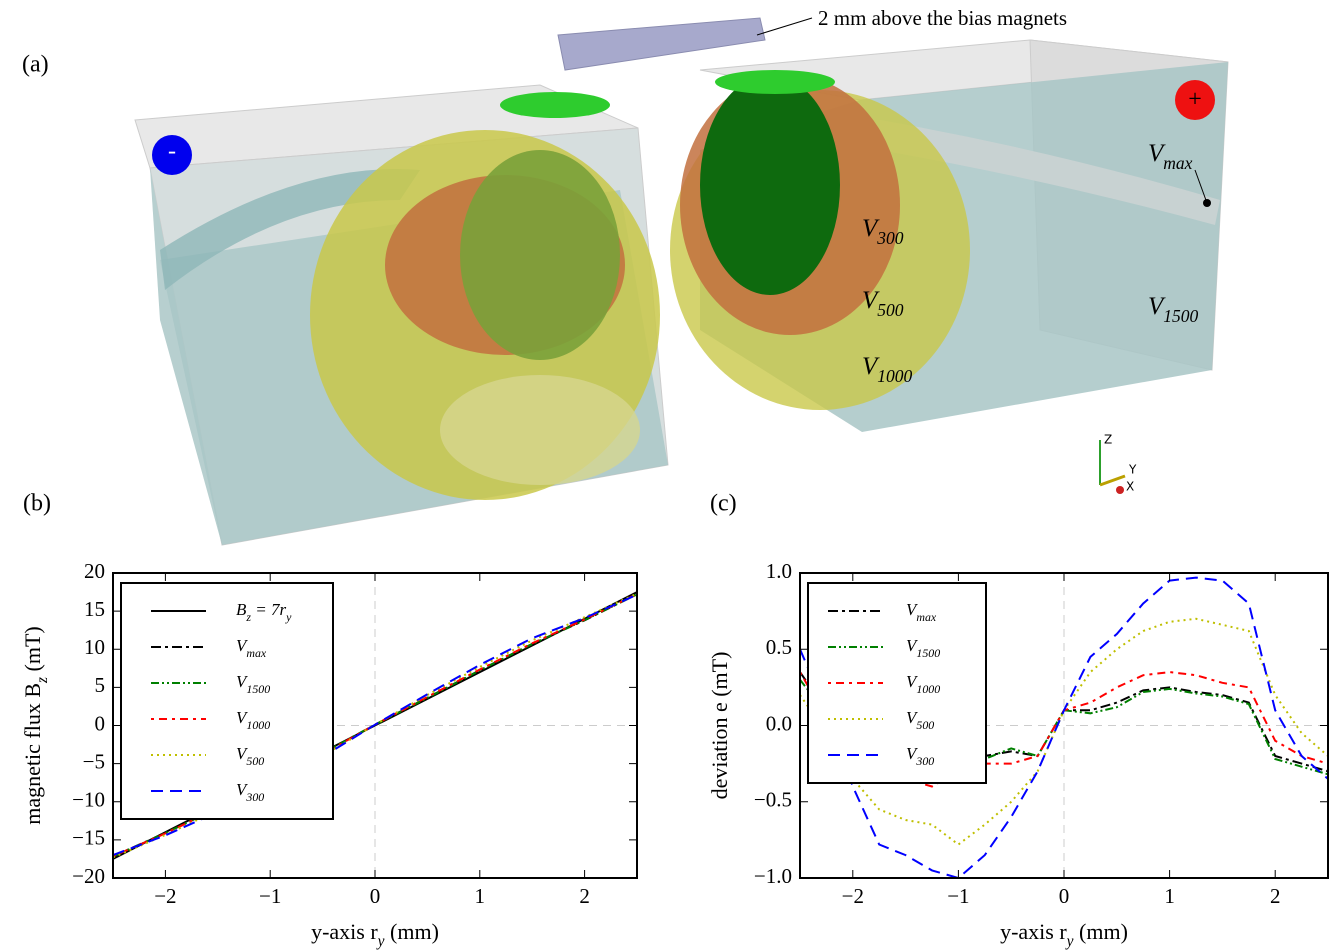 This screenshot has width=1343, height=952. Describe the element at coordinates (723, 504) in the screenshot. I see `panel-label: (c)` at that location.